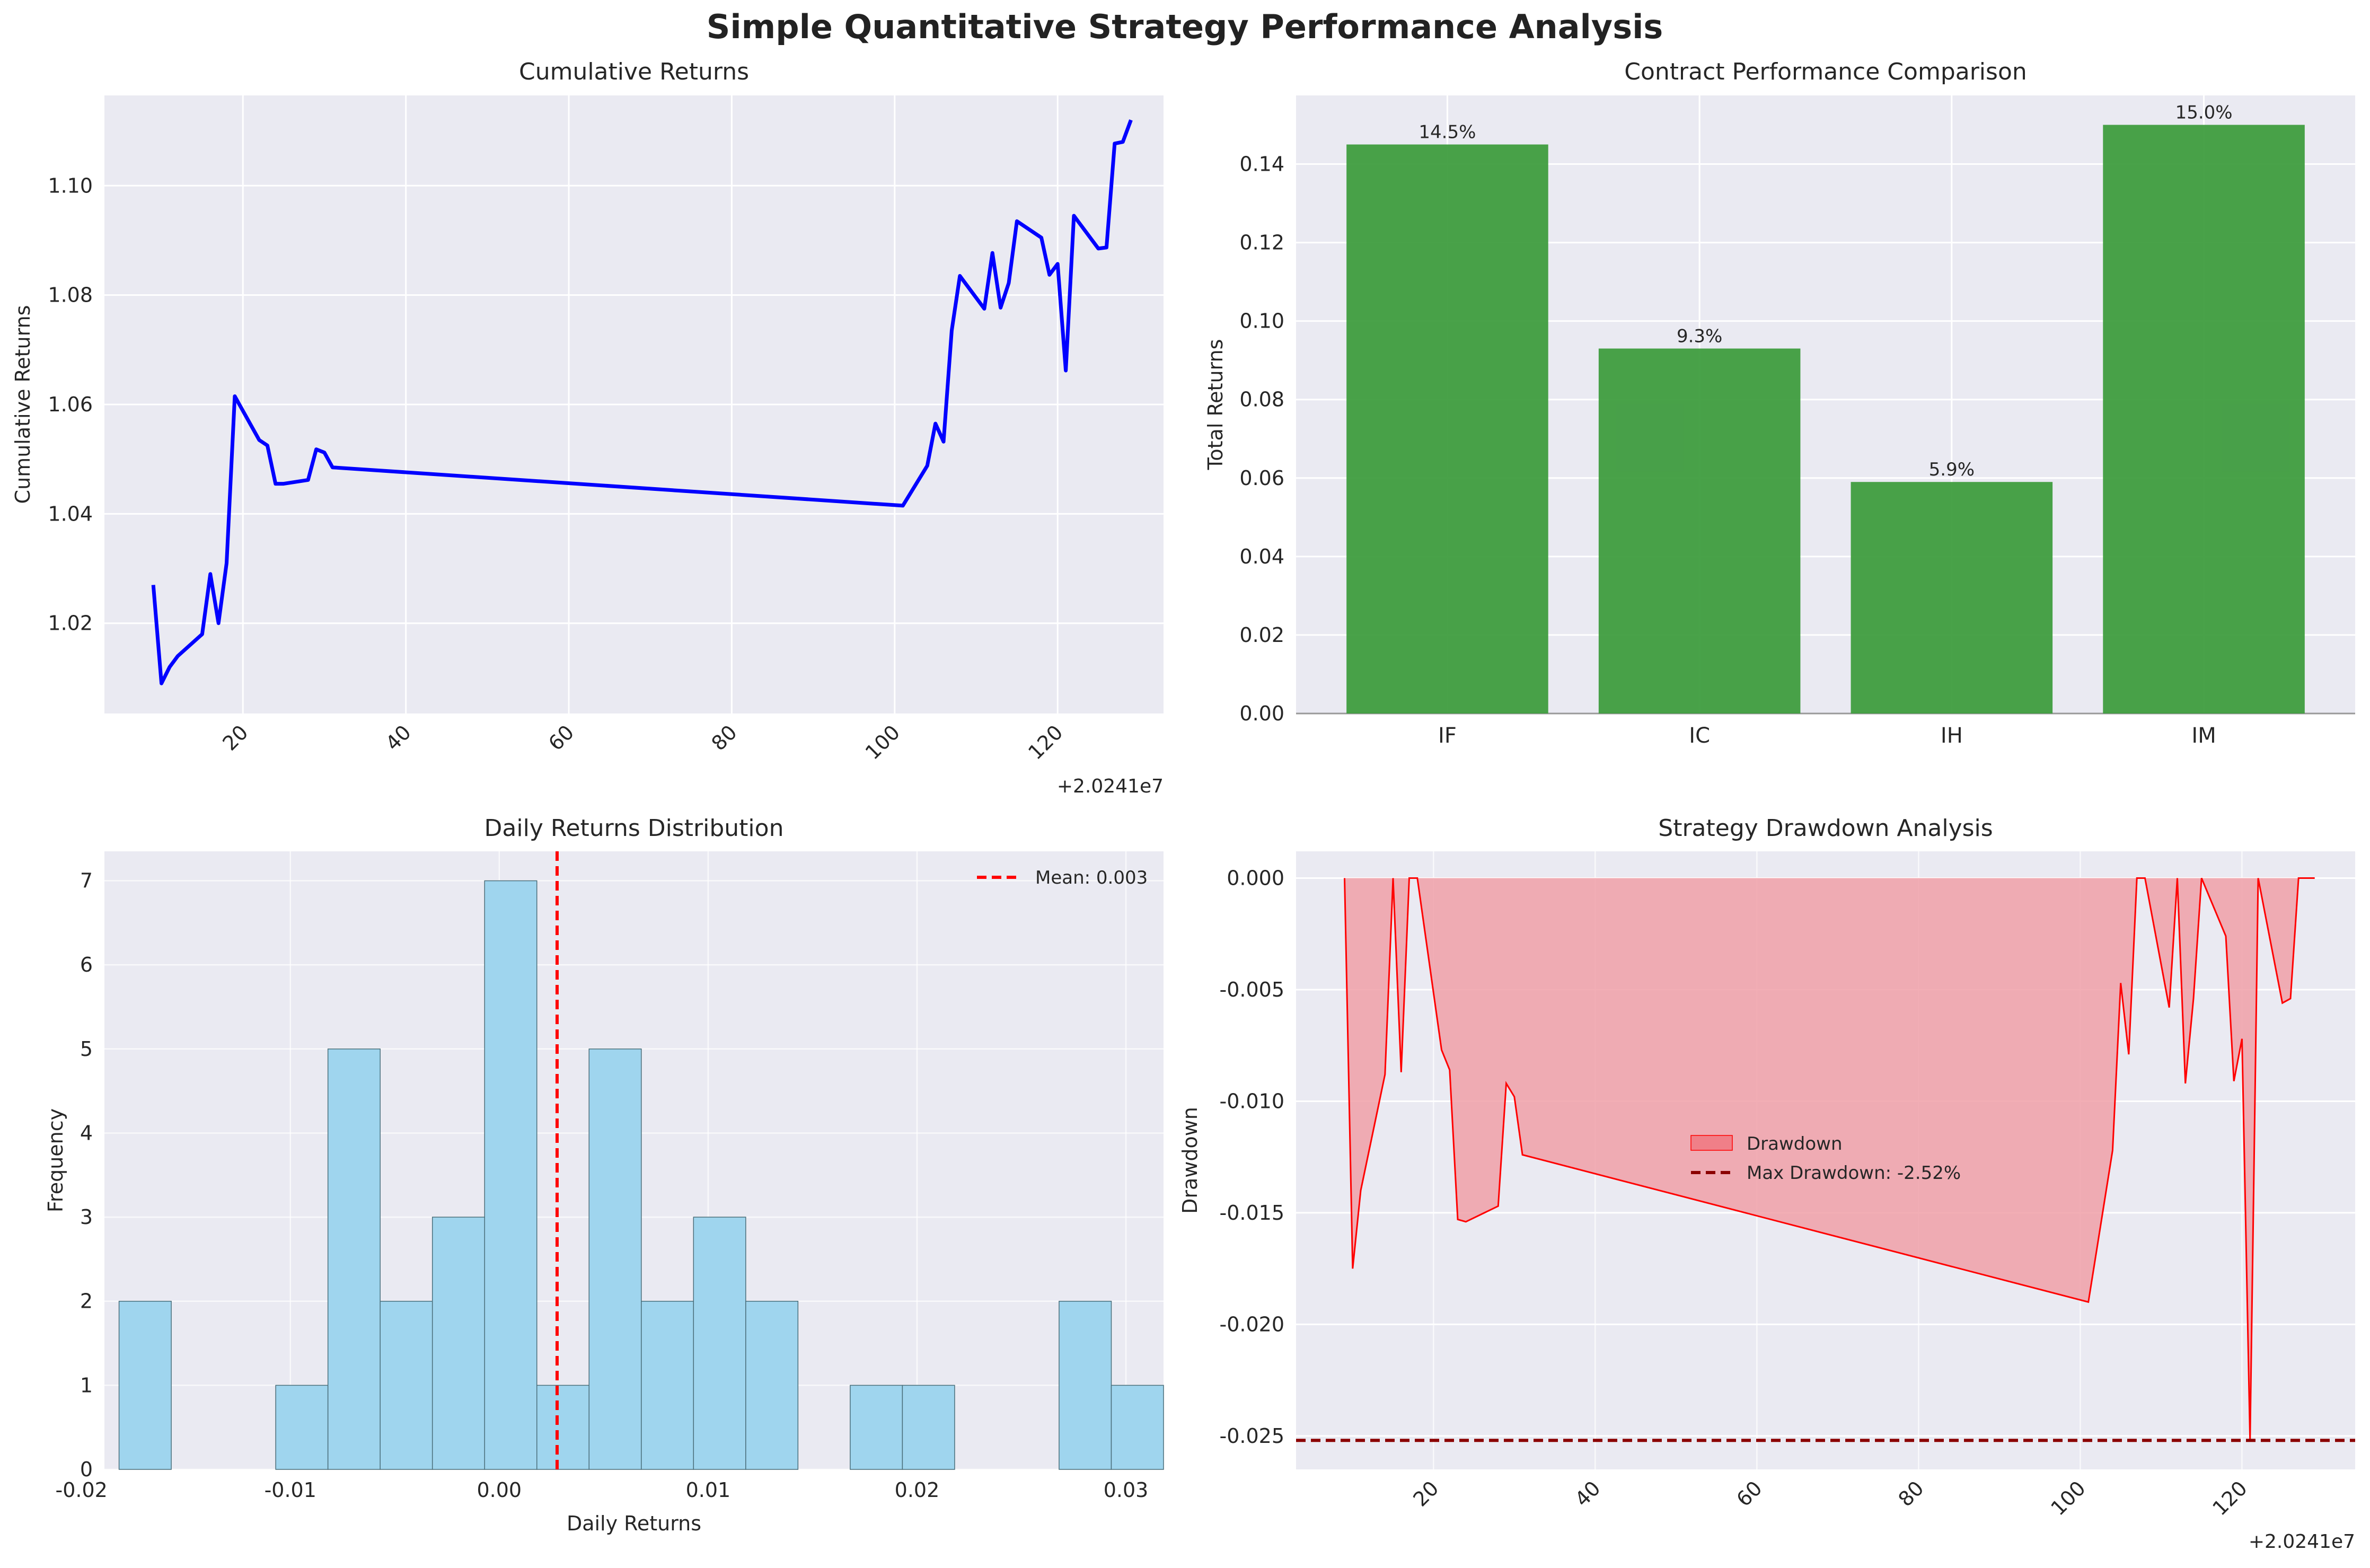 The height and width of the screenshot is (1568, 2370). What do you see at coordinates (1110, 786) in the screenshot?
I see `cumulative-x-offset: +2.0241e7` at bounding box center [1110, 786].